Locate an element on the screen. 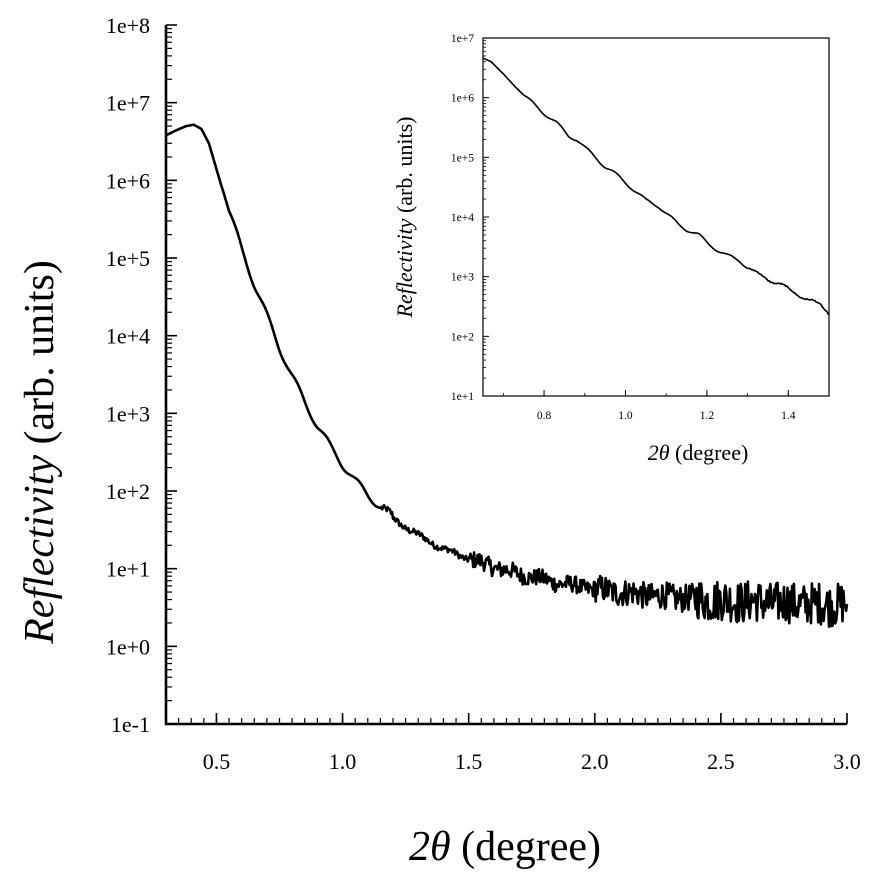  inset-y-axis-title-units: (arb. units) is located at coordinates (404, 168).